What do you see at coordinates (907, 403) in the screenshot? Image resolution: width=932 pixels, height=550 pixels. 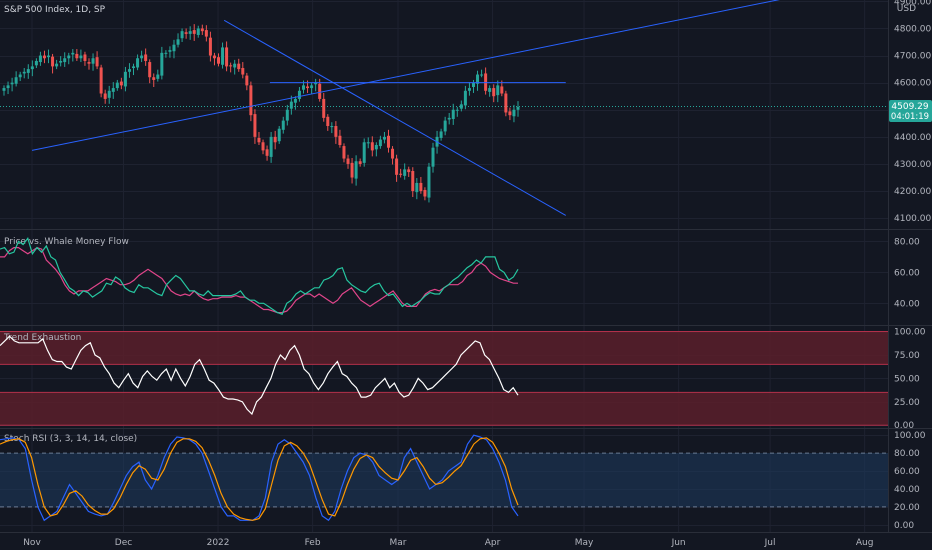 I see `price-axis-tick-label: 25.00` at bounding box center [907, 403].